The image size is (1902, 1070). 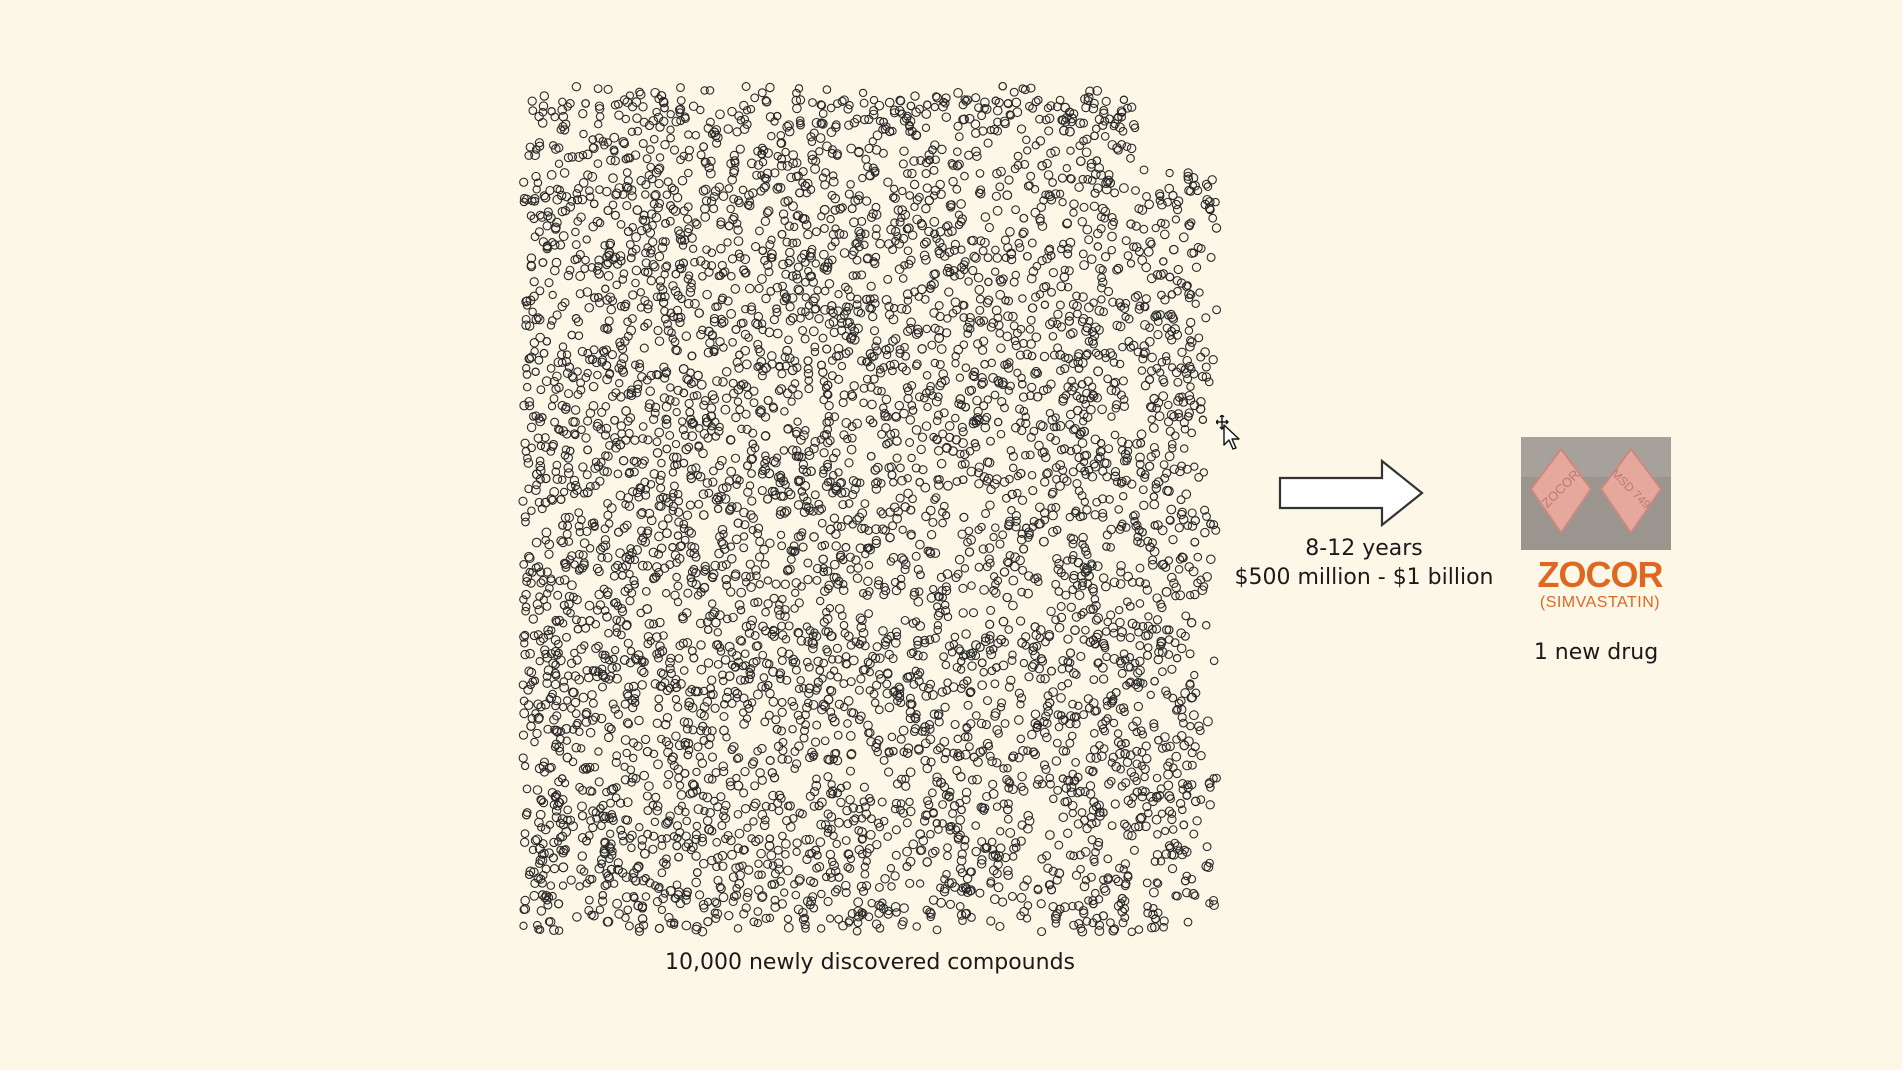 What do you see at coordinates (1561, 491) in the screenshot?
I see `pill-left: ZOCOR` at bounding box center [1561, 491].